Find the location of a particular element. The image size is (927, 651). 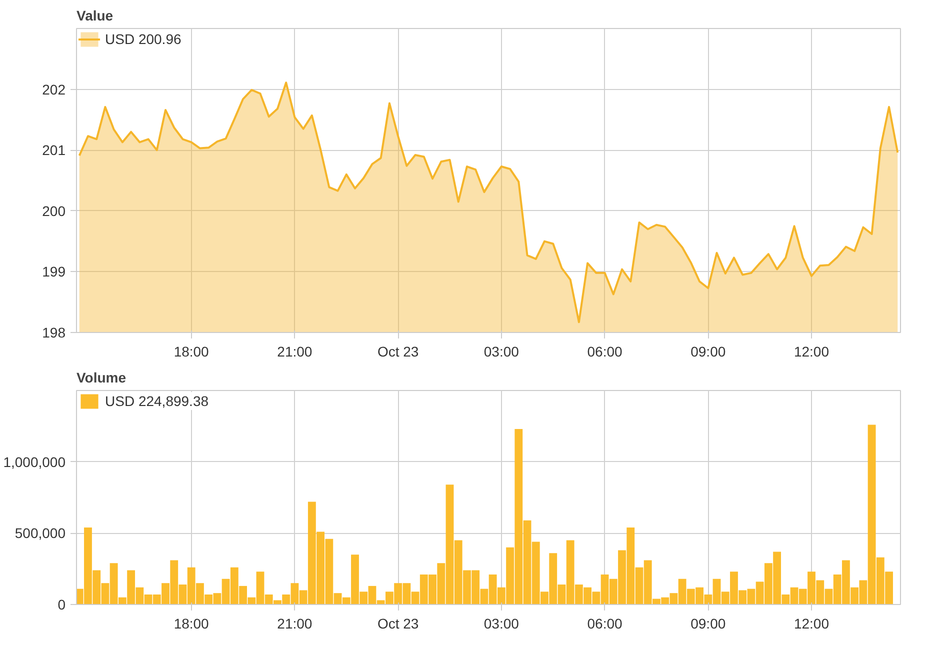

y-tick-label: 202 is located at coordinates (54, 89).